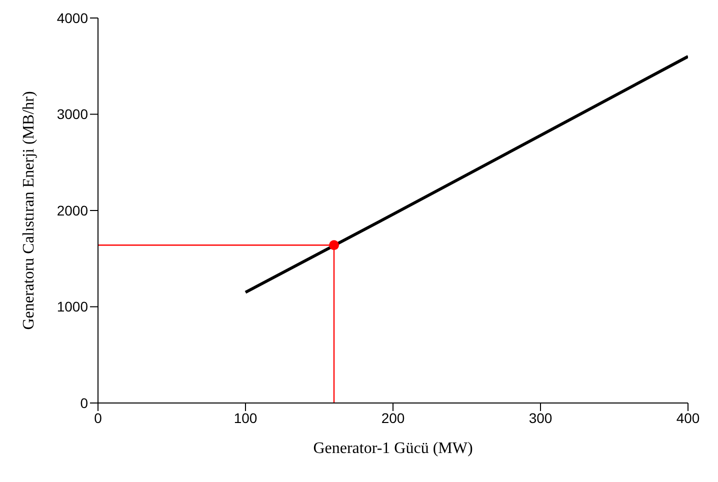  I want to click on x-tick-label: 400, so click(688, 418).